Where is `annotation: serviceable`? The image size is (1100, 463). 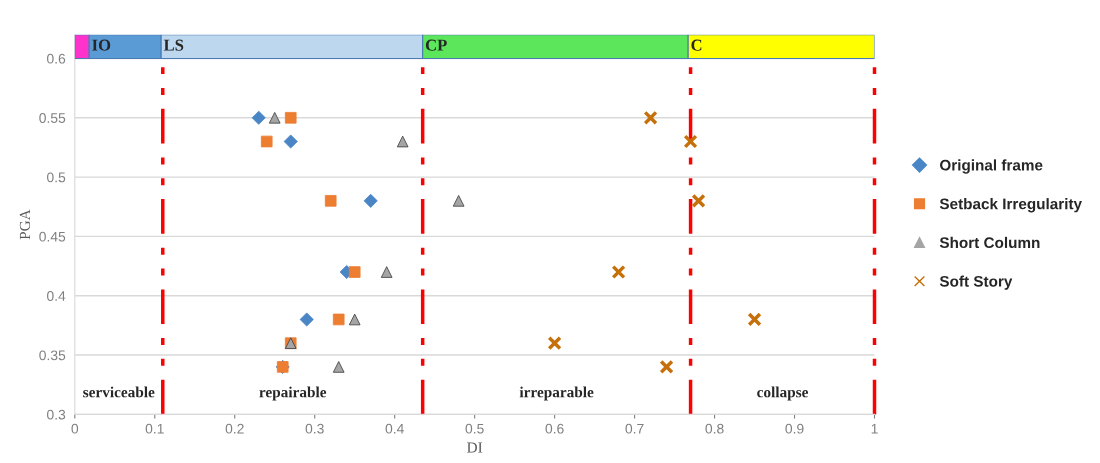
annotation: serviceable is located at coordinates (119, 392).